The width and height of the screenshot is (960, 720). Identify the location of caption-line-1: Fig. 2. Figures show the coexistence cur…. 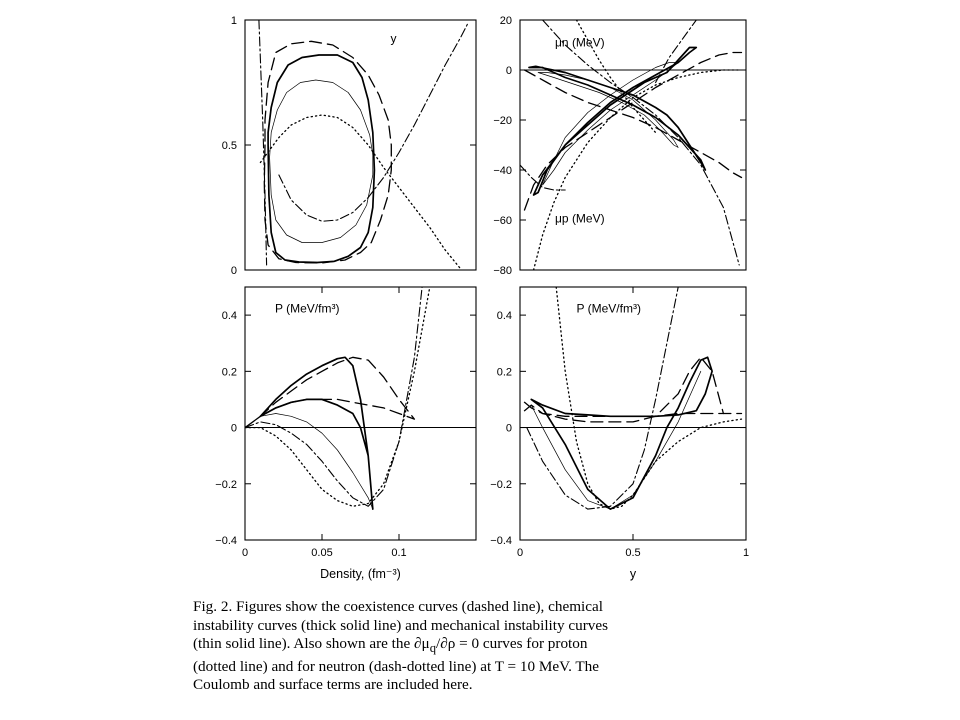
(398, 606).